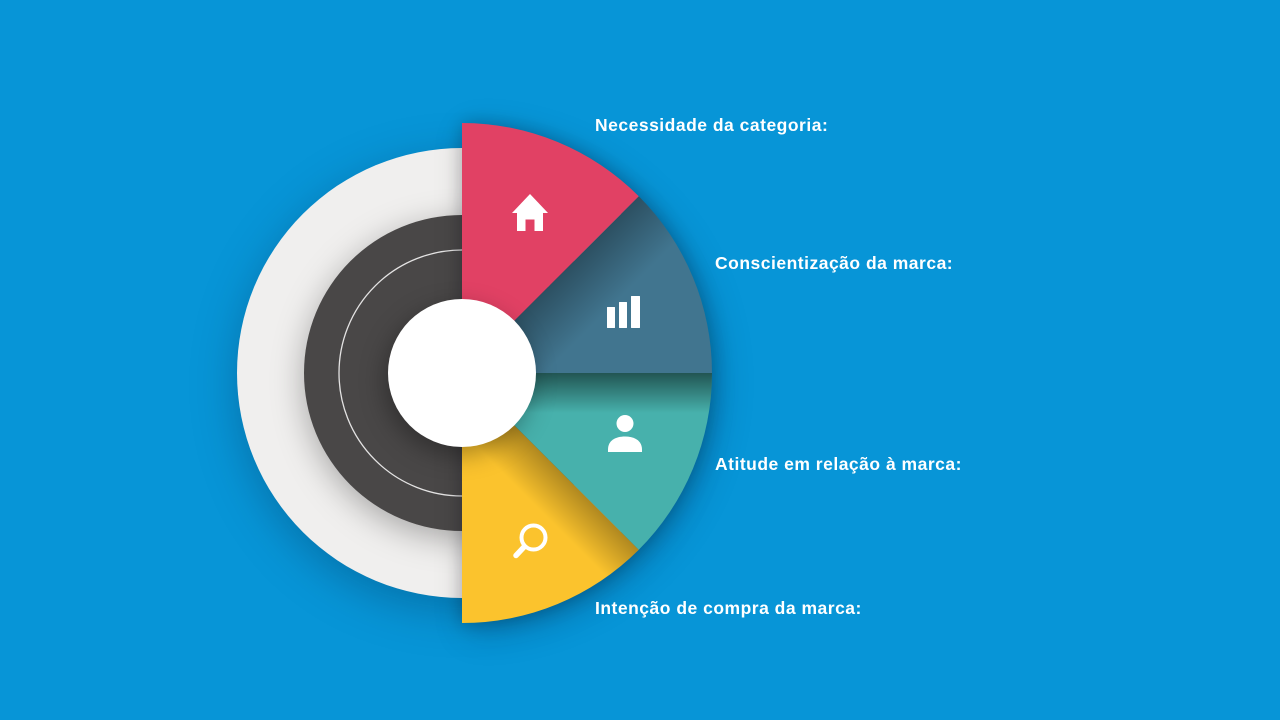  I want to click on label-category-need: Necessidade da categoria:, so click(712, 125).